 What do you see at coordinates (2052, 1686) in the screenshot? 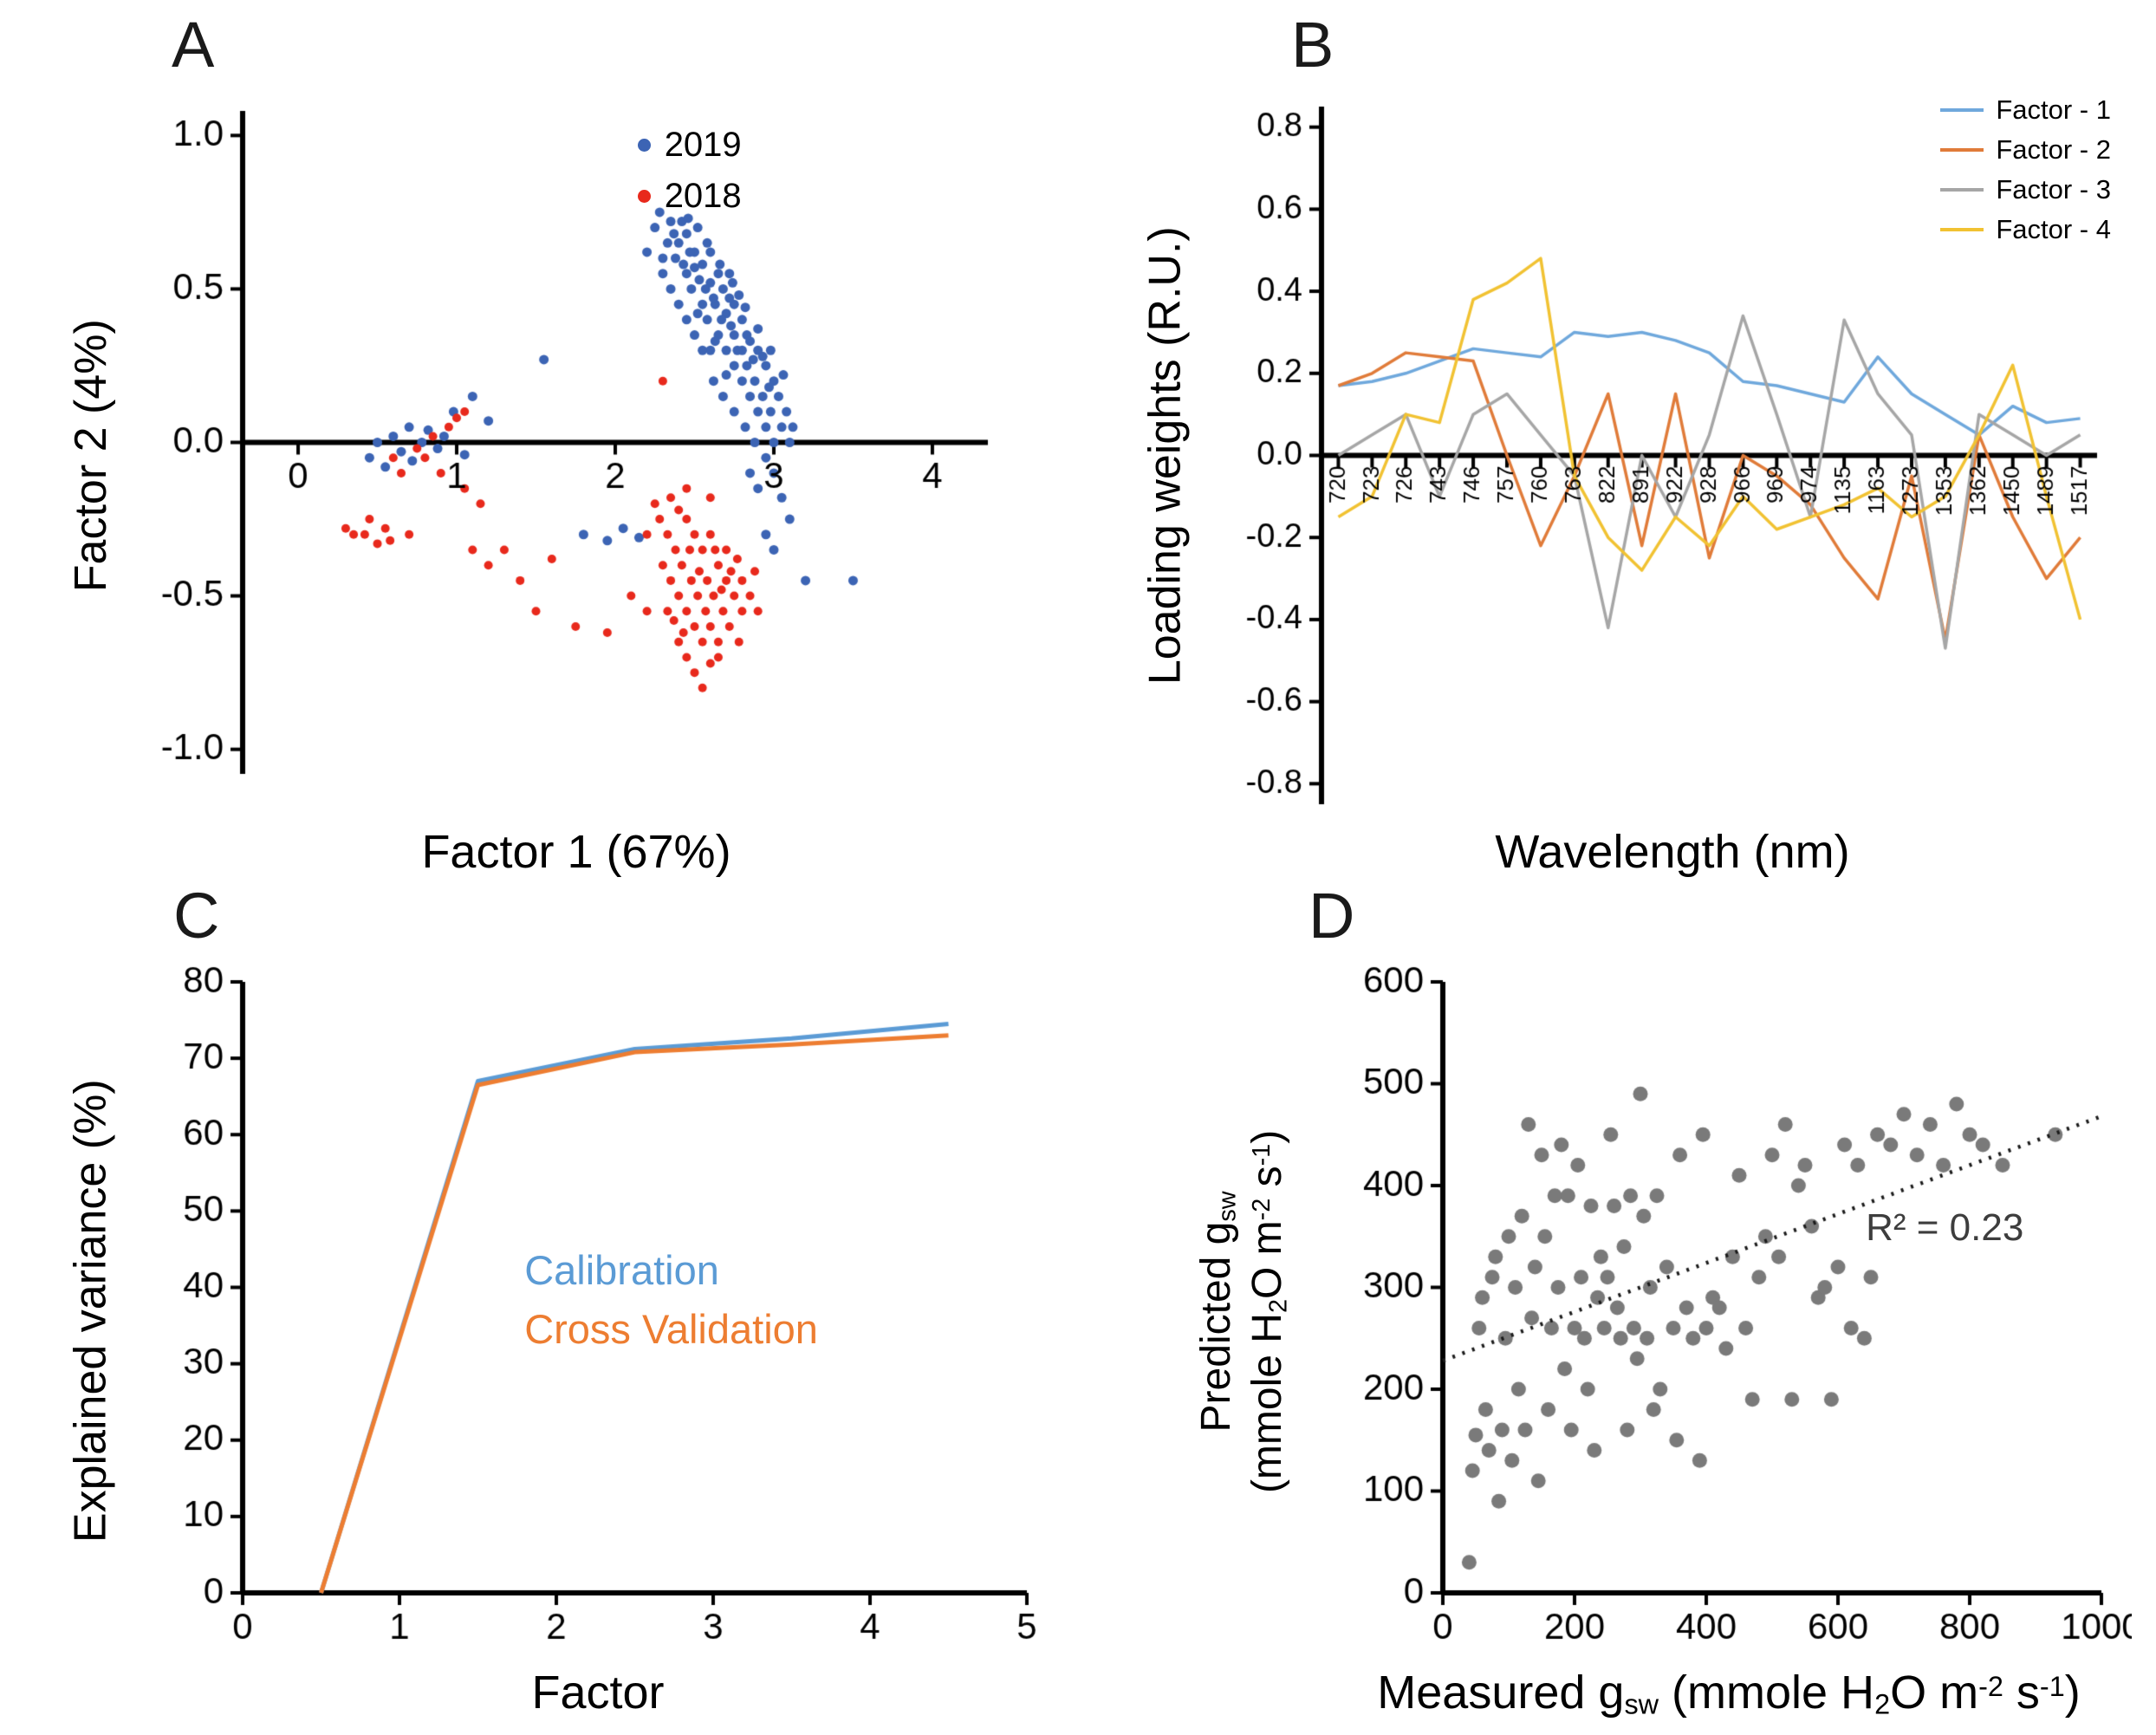
I see `x-label-sup-minus1: -1` at bounding box center [2052, 1686].